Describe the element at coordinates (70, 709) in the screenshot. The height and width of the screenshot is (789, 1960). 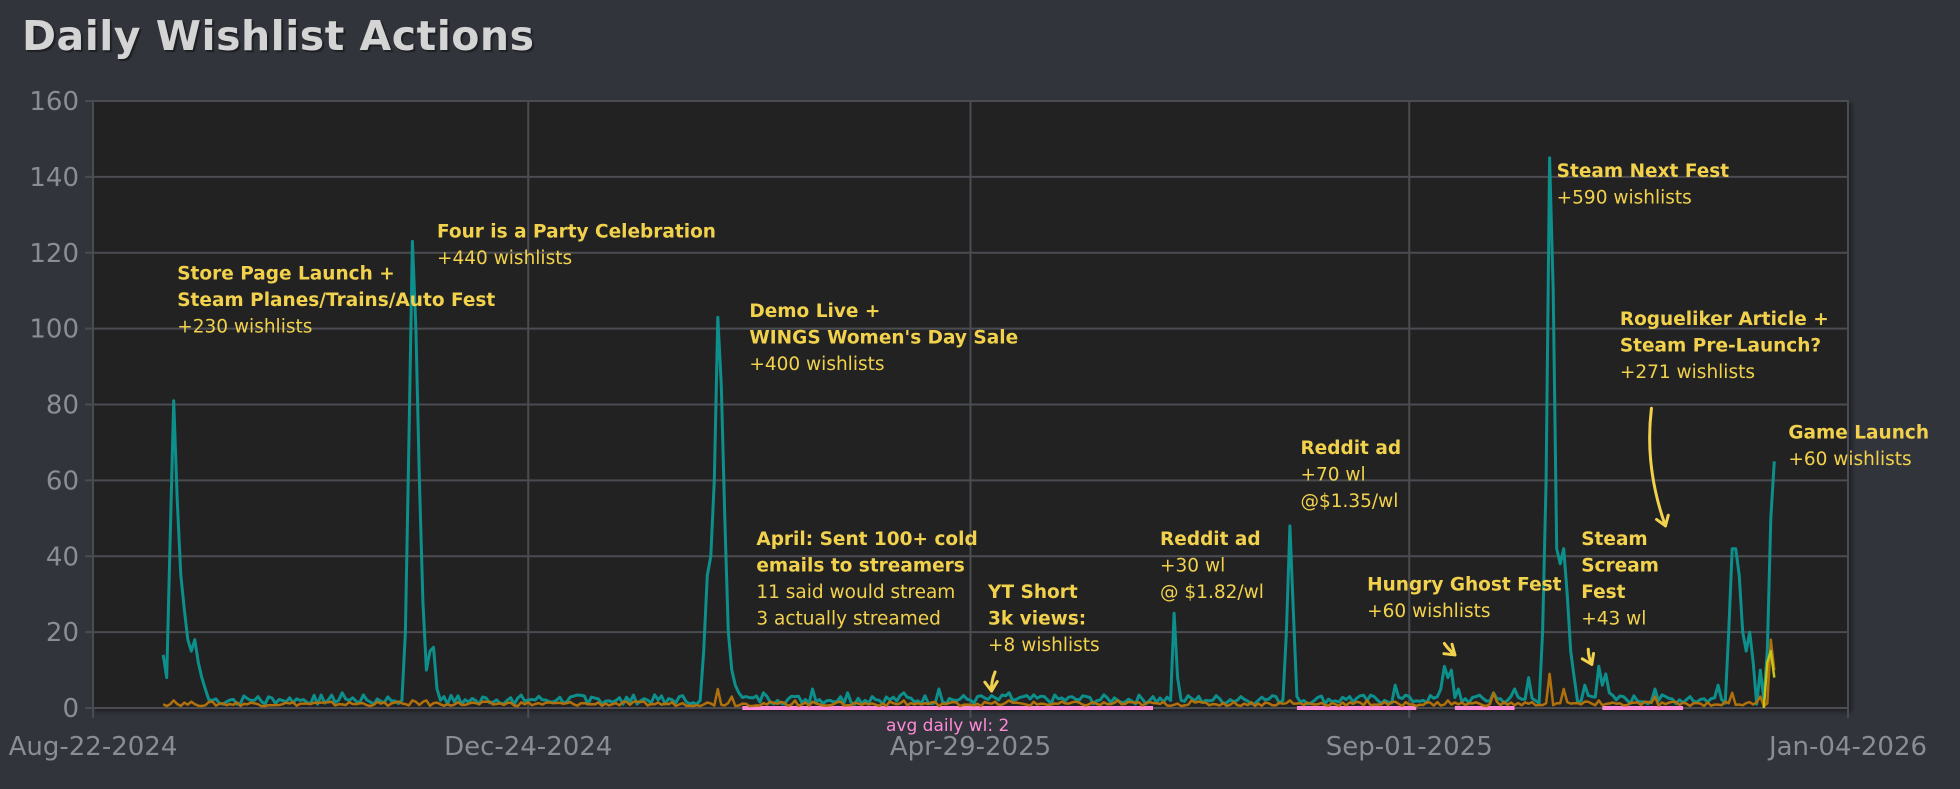
I see `y-tick-label: 0` at that location.